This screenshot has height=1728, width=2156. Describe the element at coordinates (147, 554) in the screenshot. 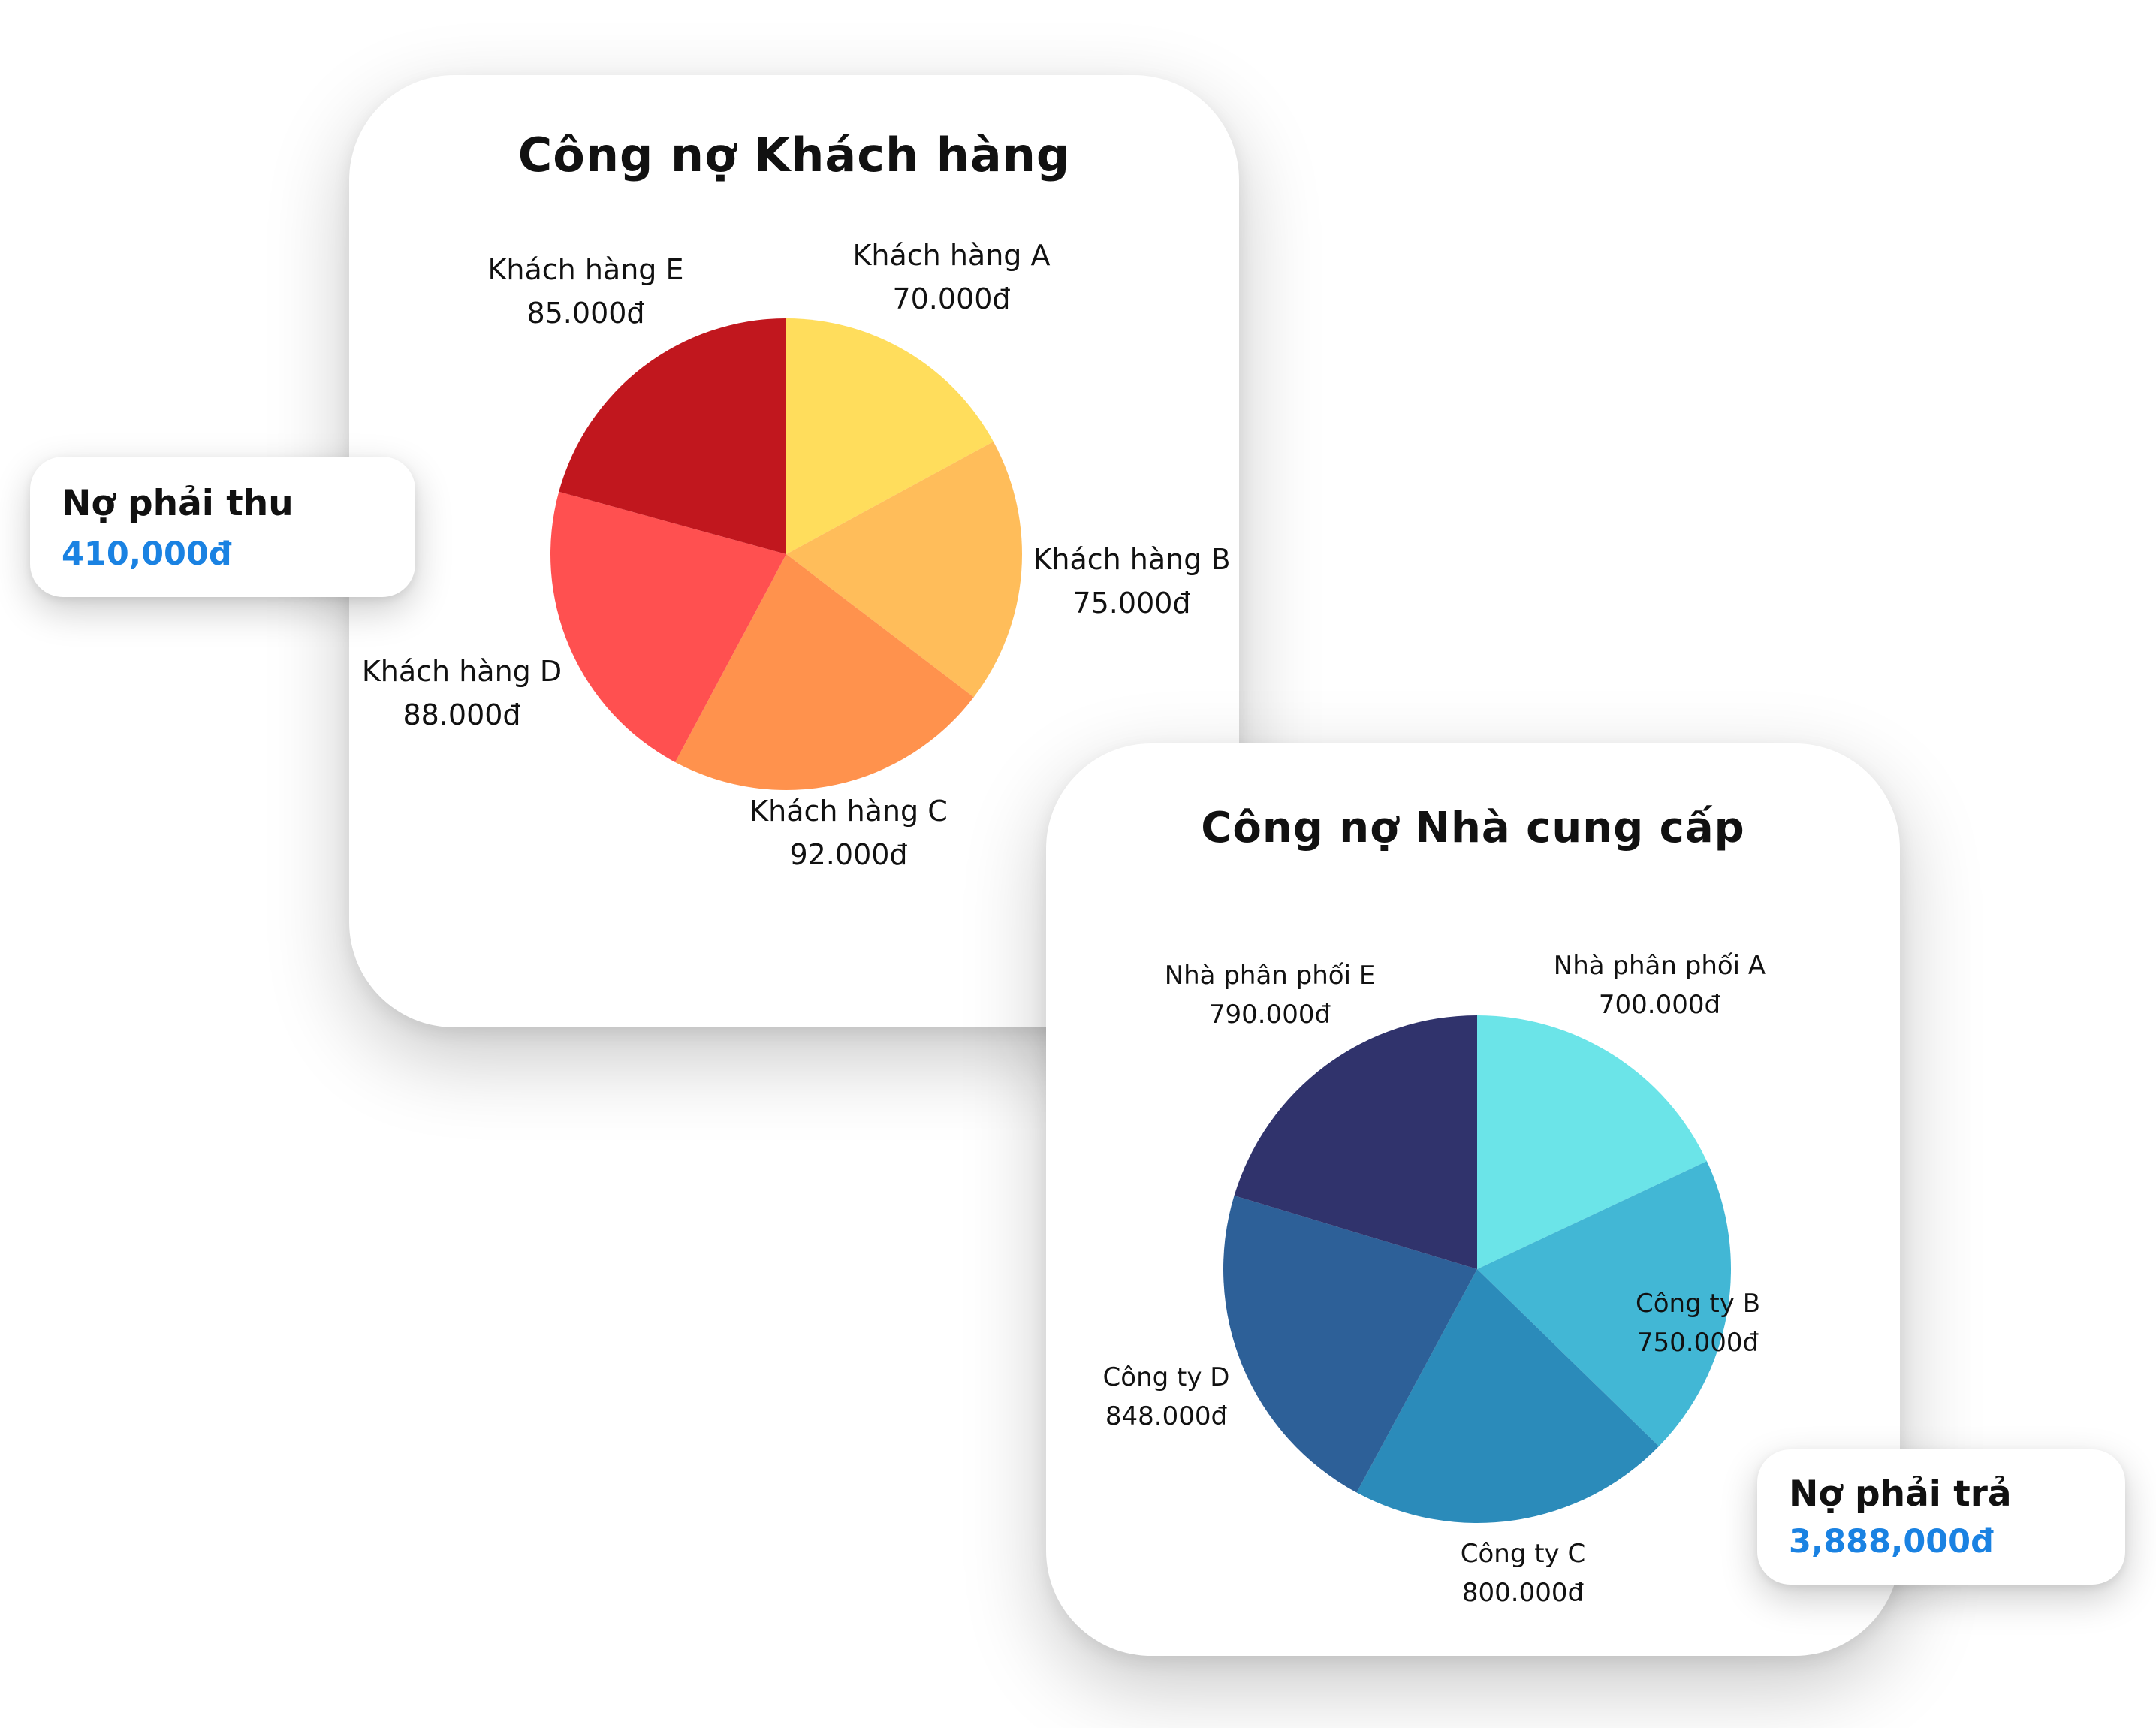

I see `receivable-value: 410,000đ` at that location.